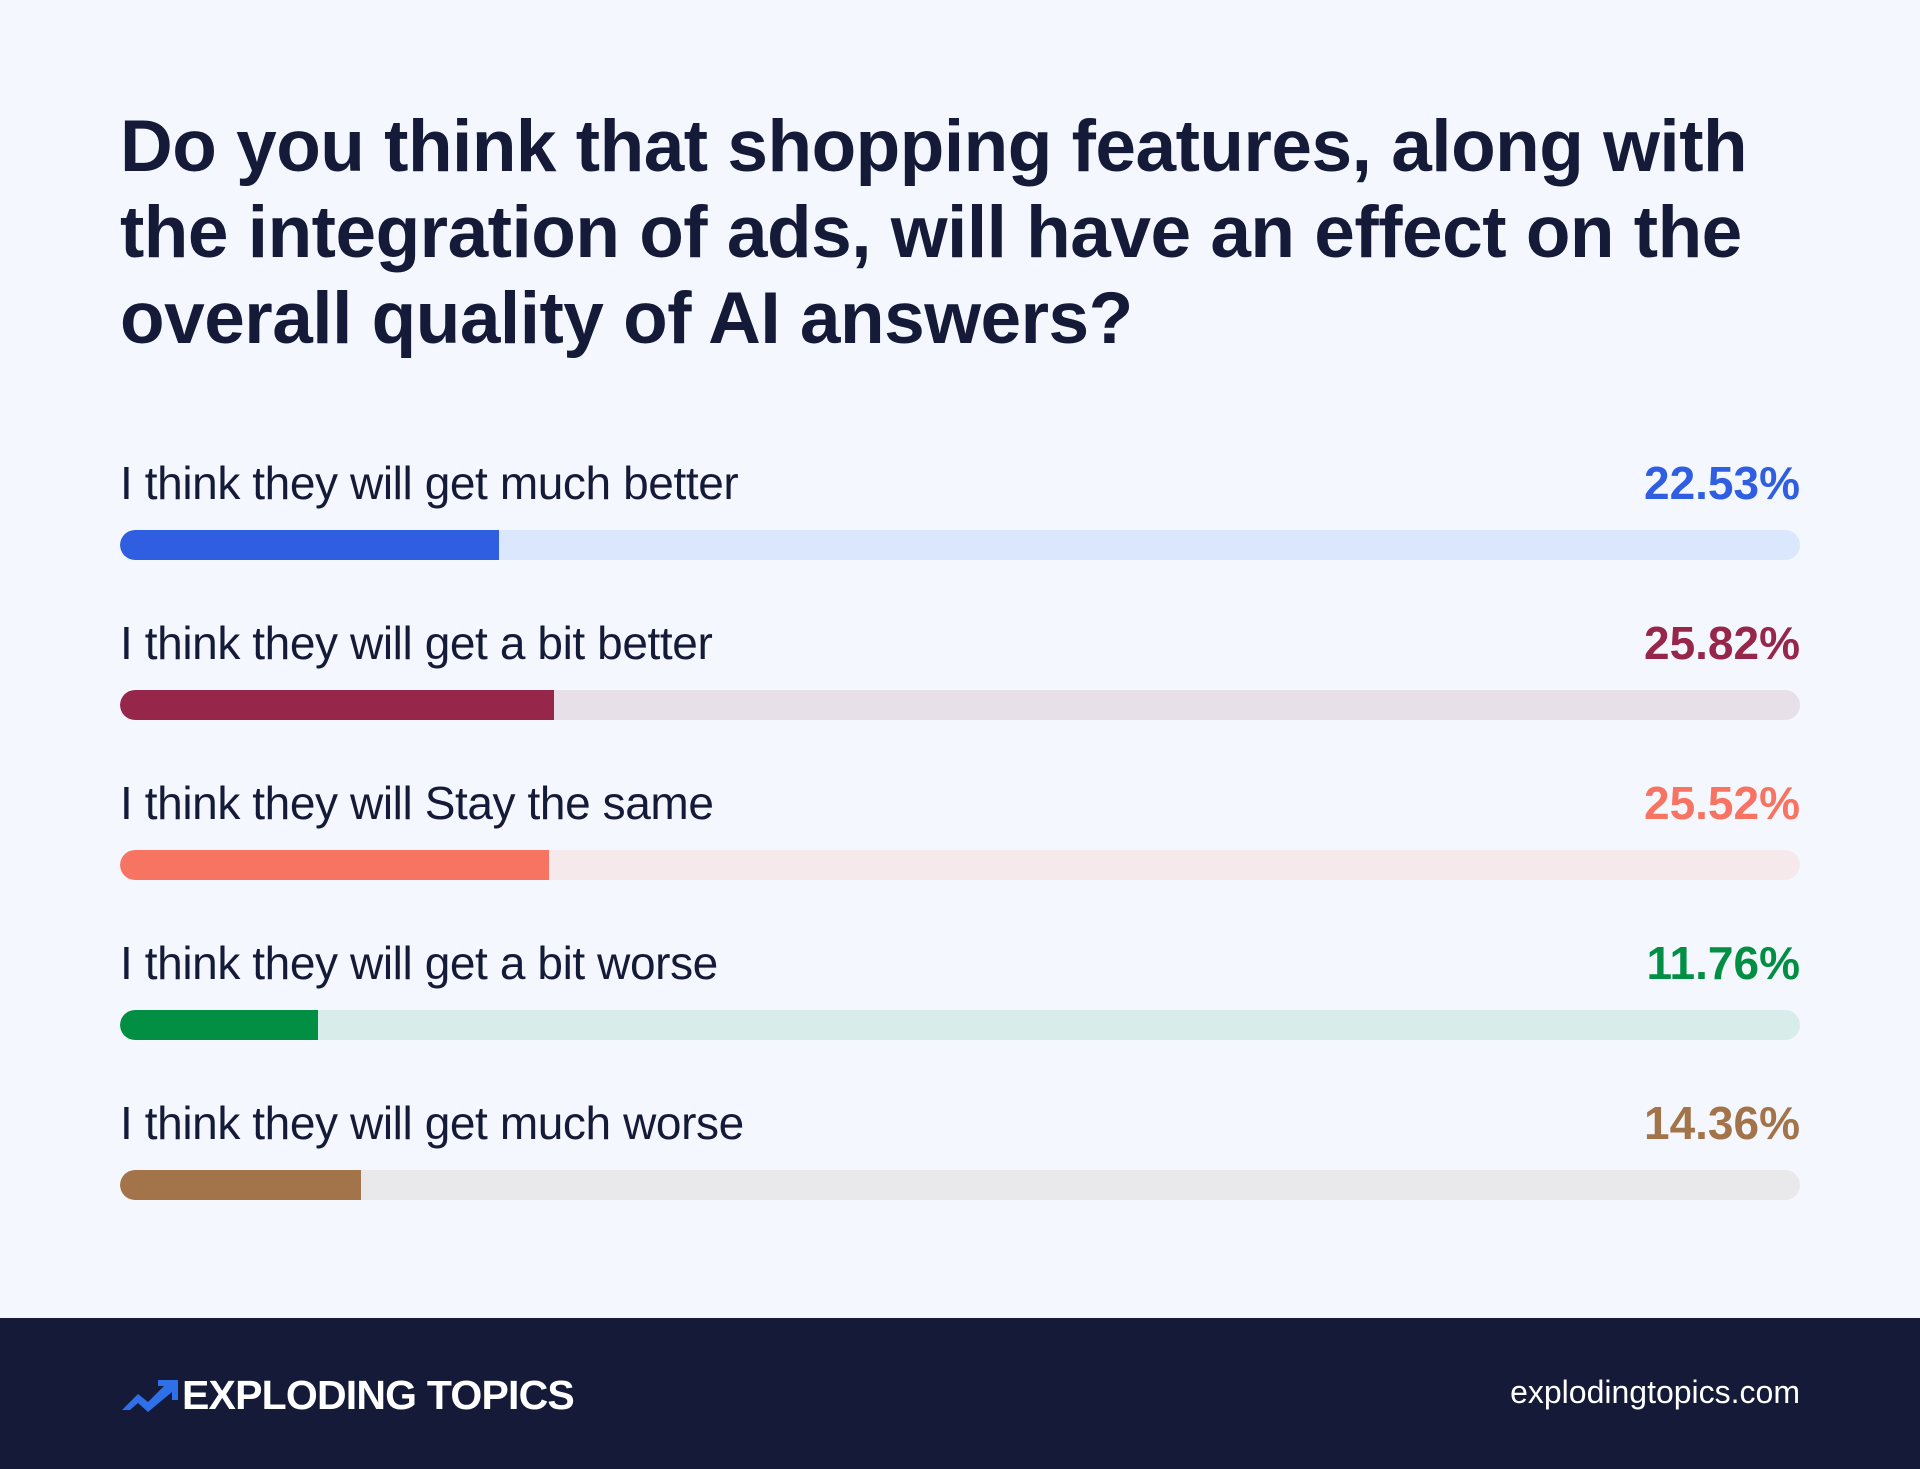  Describe the element at coordinates (960, 1150) in the screenshot. I see `bar-row-much-worse: I think they will get much worse 14.36%` at that location.